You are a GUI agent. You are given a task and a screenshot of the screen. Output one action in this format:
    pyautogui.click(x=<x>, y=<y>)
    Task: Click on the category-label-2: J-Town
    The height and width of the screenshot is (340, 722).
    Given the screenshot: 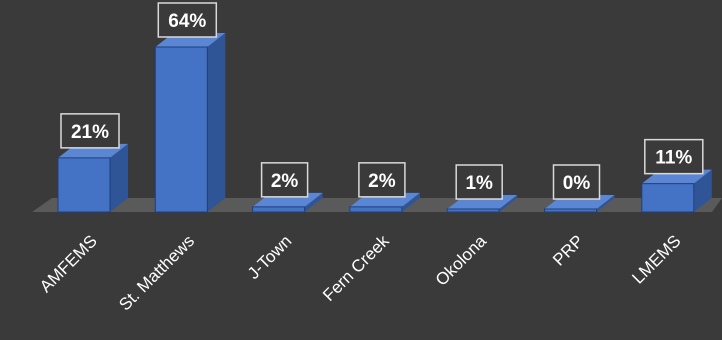 What is the action you would take?
    pyautogui.click(x=270, y=257)
    